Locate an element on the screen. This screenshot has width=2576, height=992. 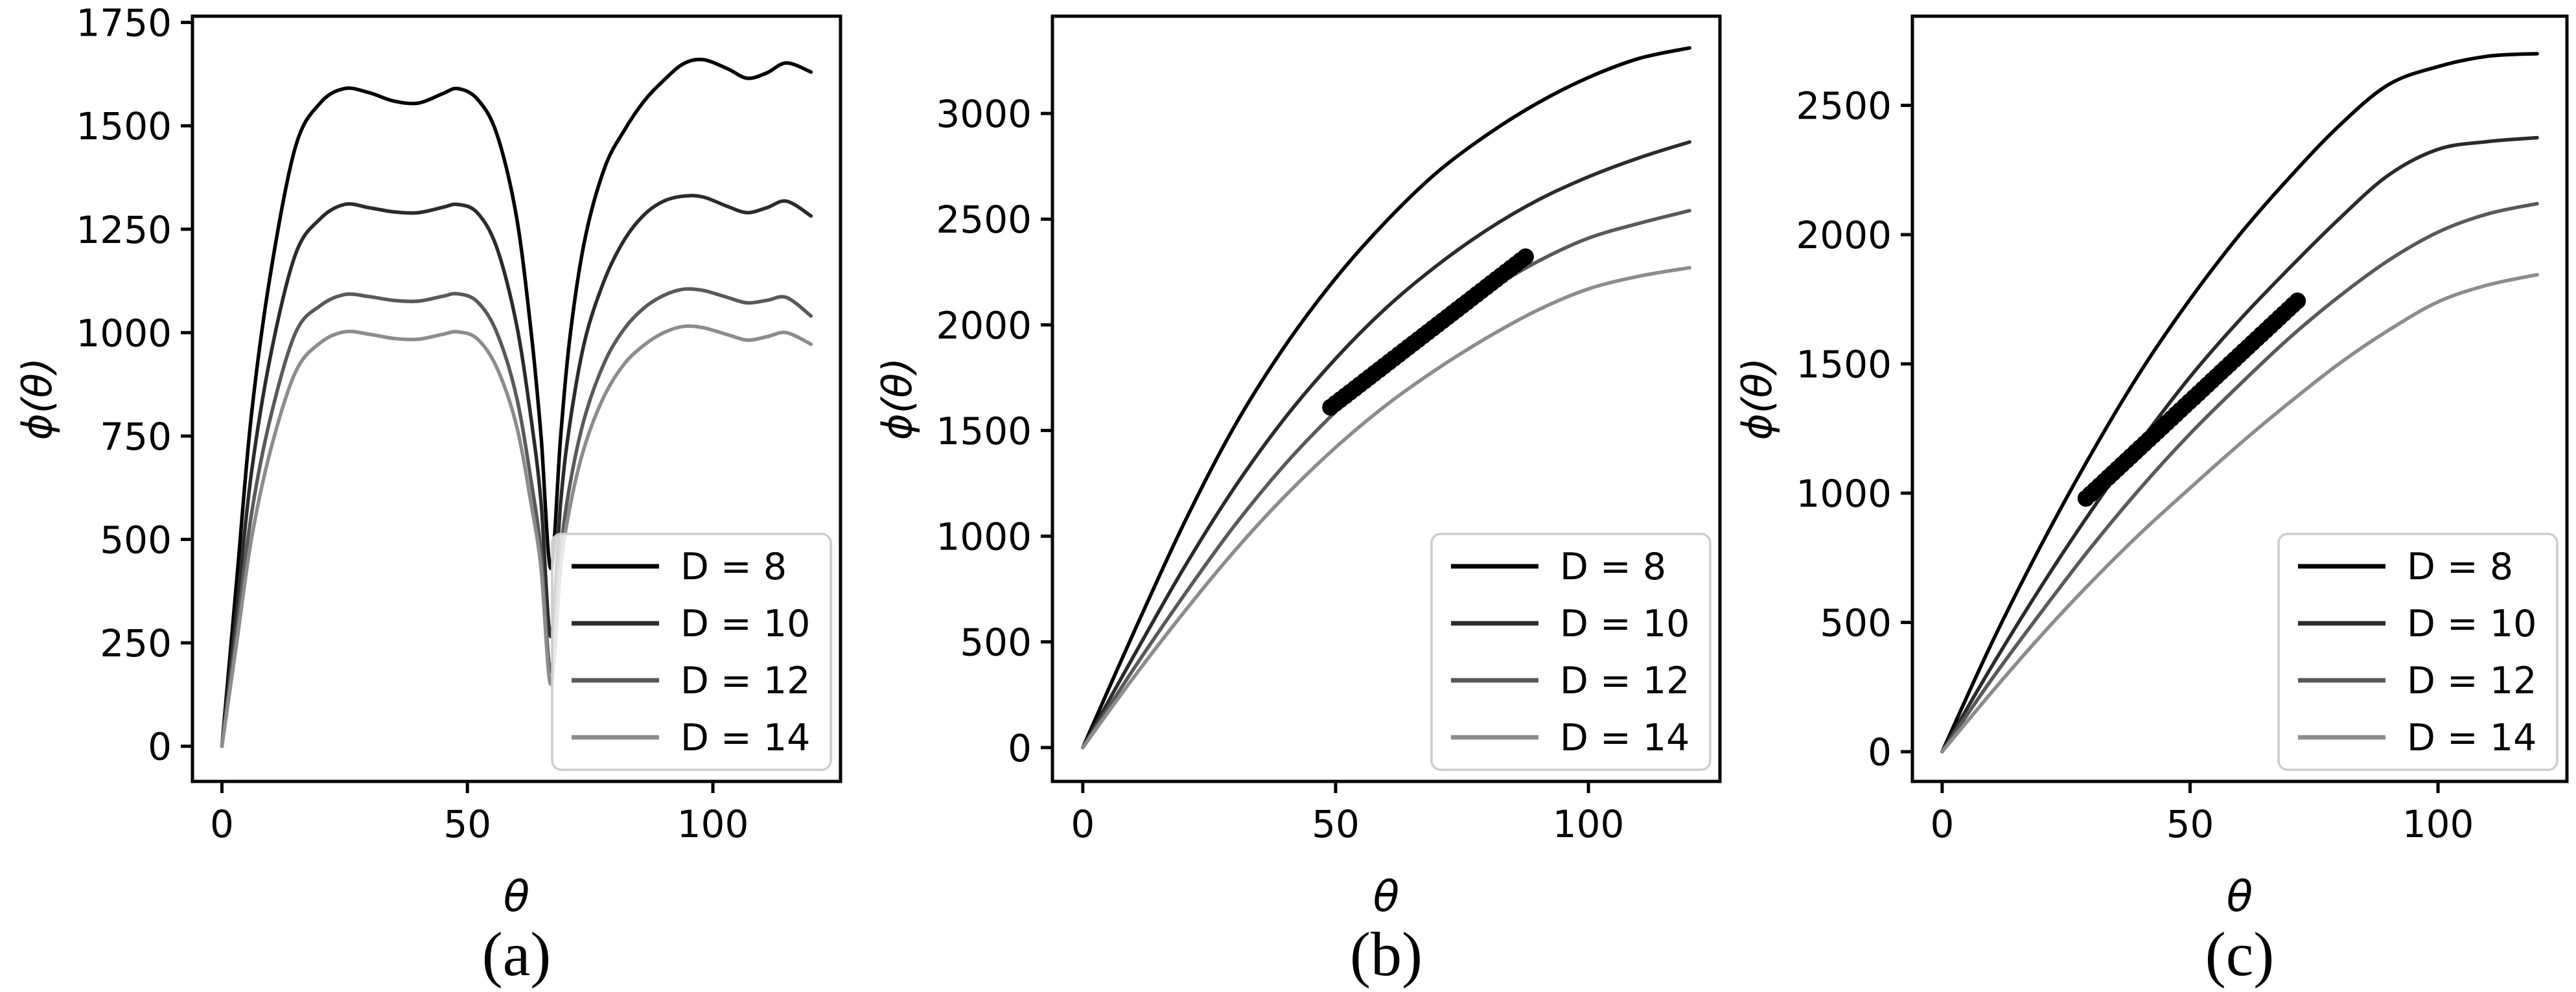
y-tick-label: 3000 is located at coordinates (984, 114).